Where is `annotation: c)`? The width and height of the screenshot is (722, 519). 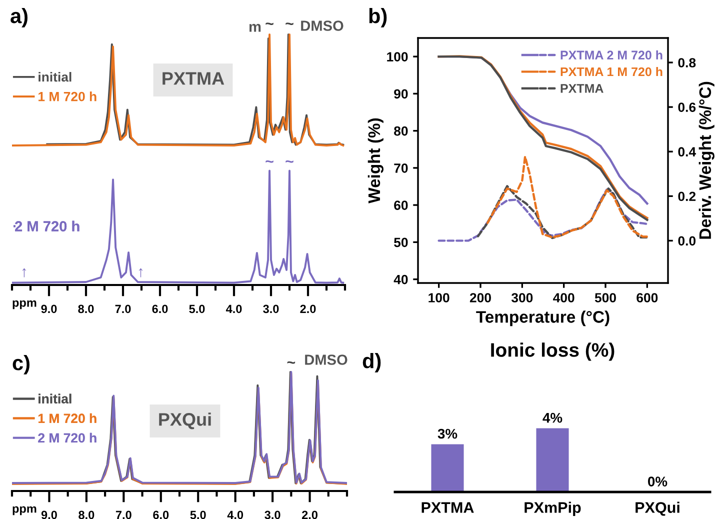
annotation: c) is located at coordinates (21, 364).